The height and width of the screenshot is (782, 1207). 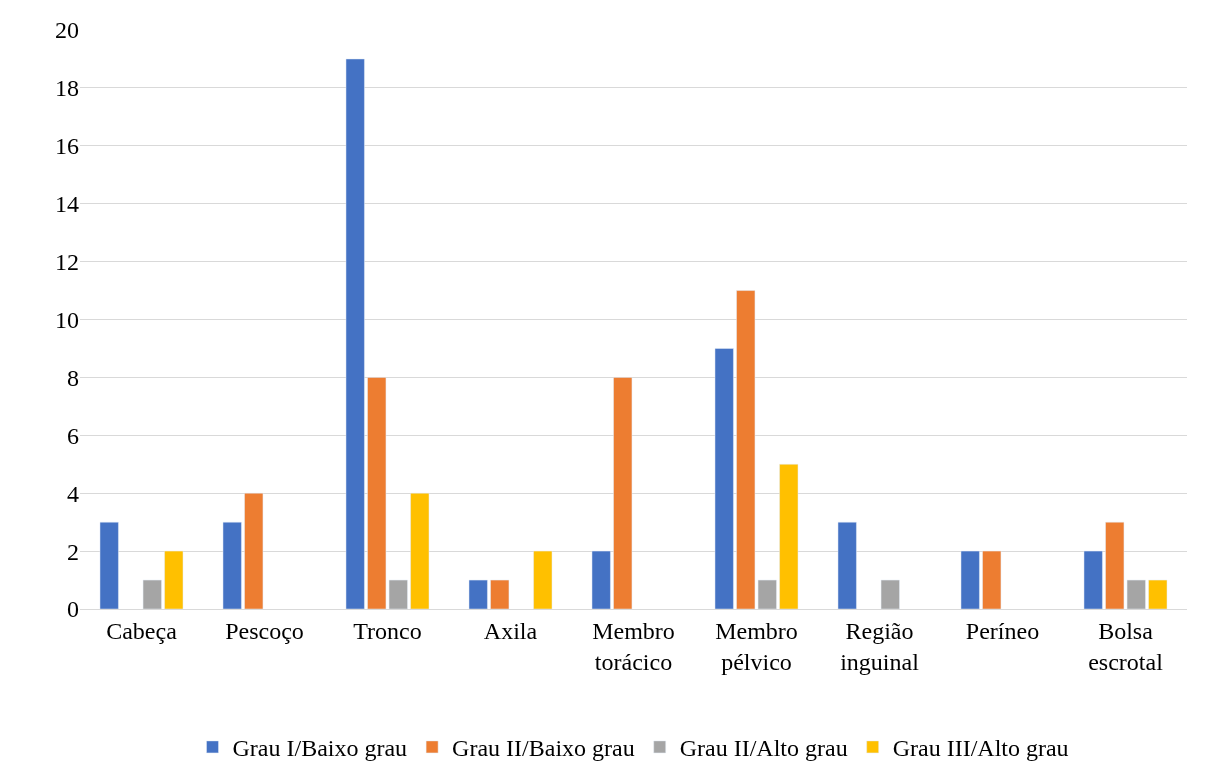 What do you see at coordinates (67, 88) in the screenshot?
I see `y-tick-label: 18` at bounding box center [67, 88].